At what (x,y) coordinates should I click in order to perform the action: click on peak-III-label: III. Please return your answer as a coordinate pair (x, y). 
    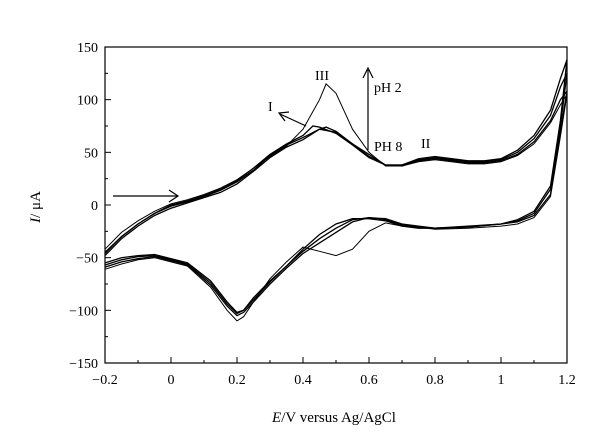
    Looking at the image, I should click on (322, 76).